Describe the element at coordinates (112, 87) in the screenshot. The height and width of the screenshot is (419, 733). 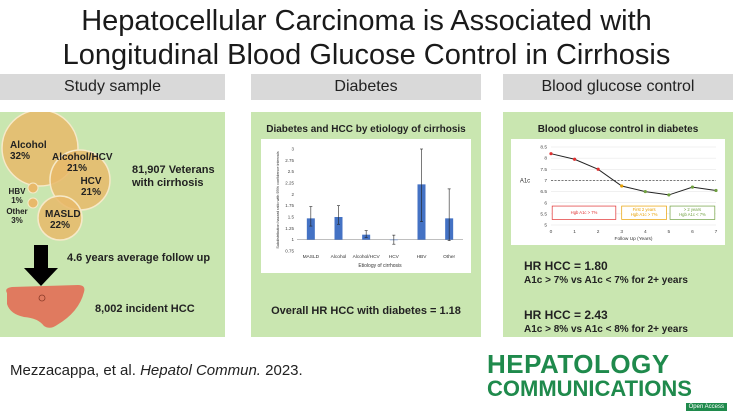
I see `column-header-study-sample: Study sample` at that location.